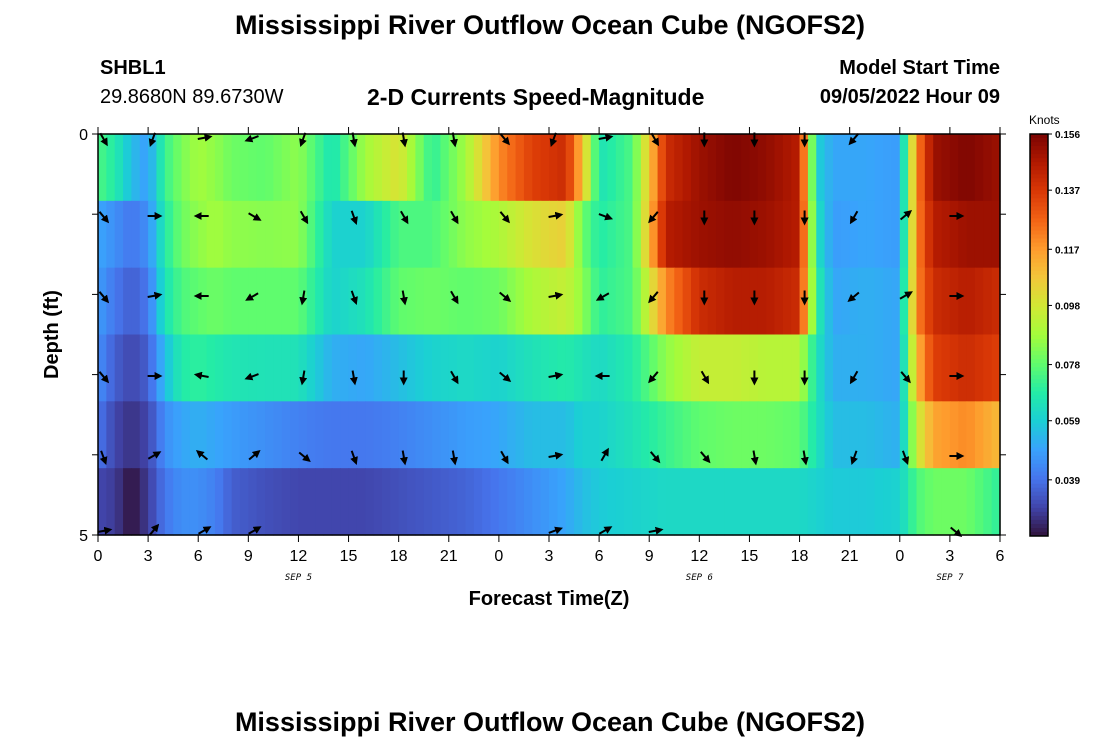  What do you see at coordinates (549, 556) in the screenshot?
I see `x-tick-label: 3` at bounding box center [549, 556].